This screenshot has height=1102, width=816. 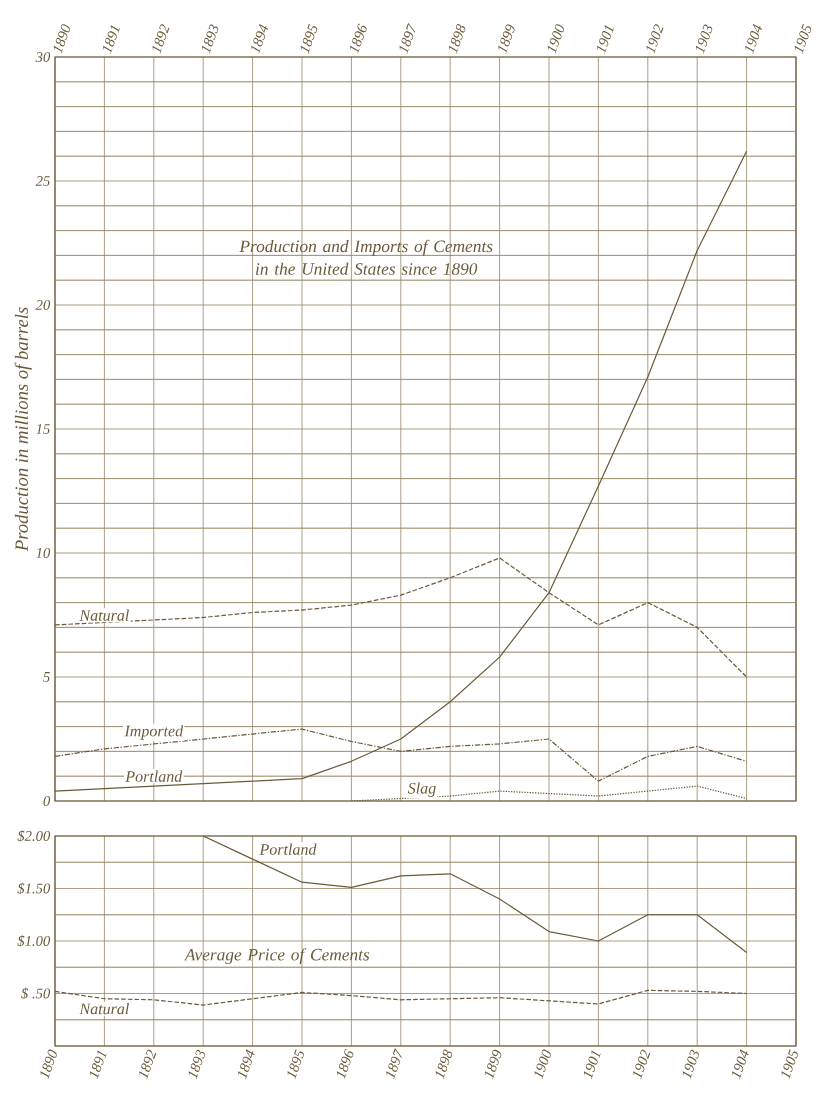 I want to click on y-tick-label: 5, so click(x=46, y=677).